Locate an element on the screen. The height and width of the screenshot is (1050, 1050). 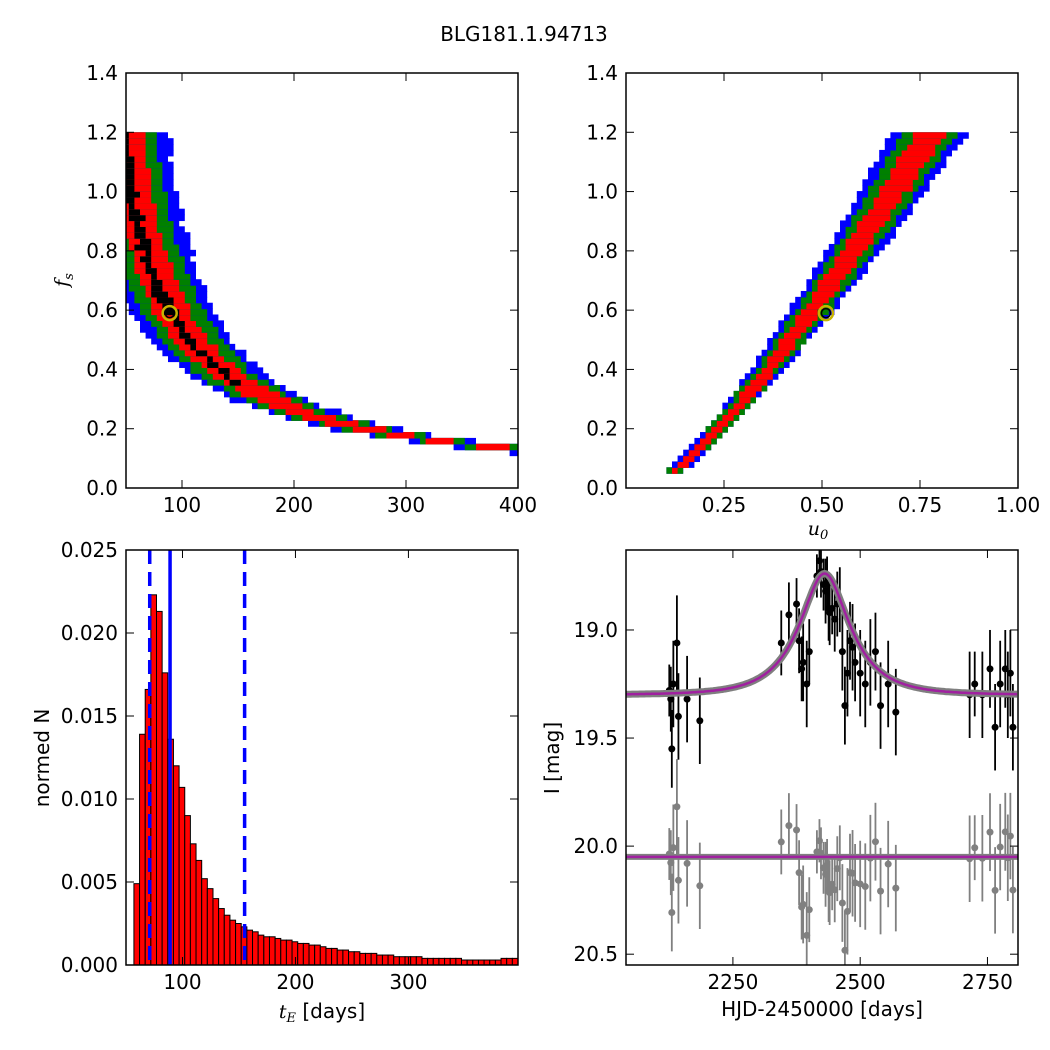
y-tick-label: 0.015 is located at coordinates (89, 716).